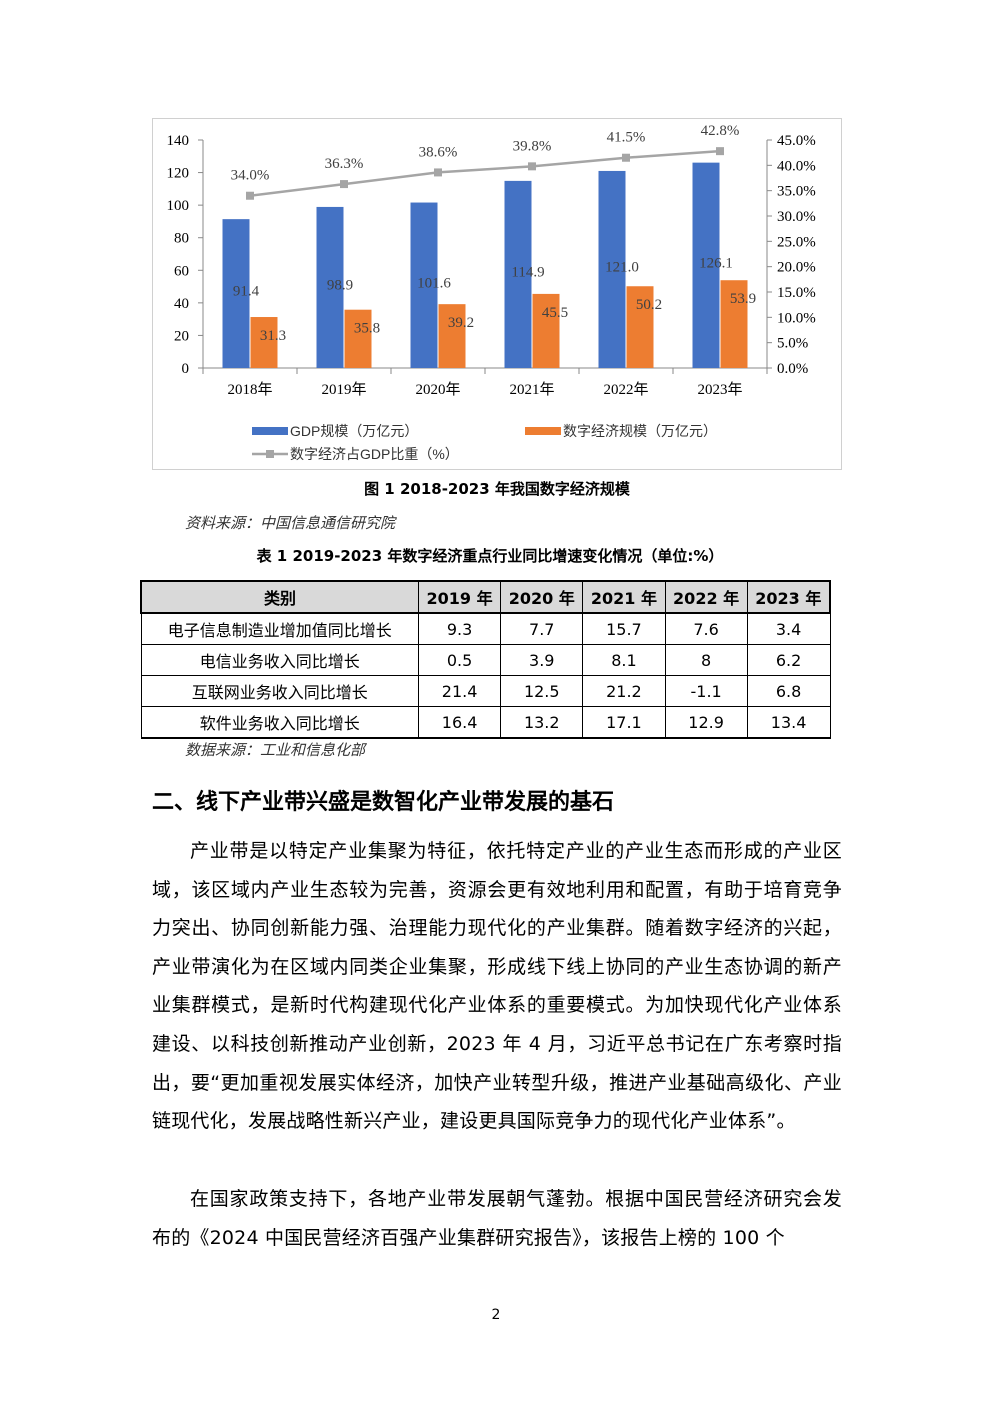 The height and width of the screenshot is (1403, 992). What do you see at coordinates (181, 271) in the screenshot?
I see `left-tick-label: 60` at bounding box center [181, 271].